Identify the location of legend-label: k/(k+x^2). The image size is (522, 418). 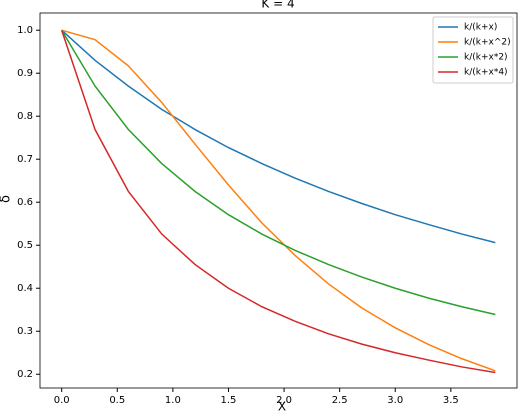
(487, 43).